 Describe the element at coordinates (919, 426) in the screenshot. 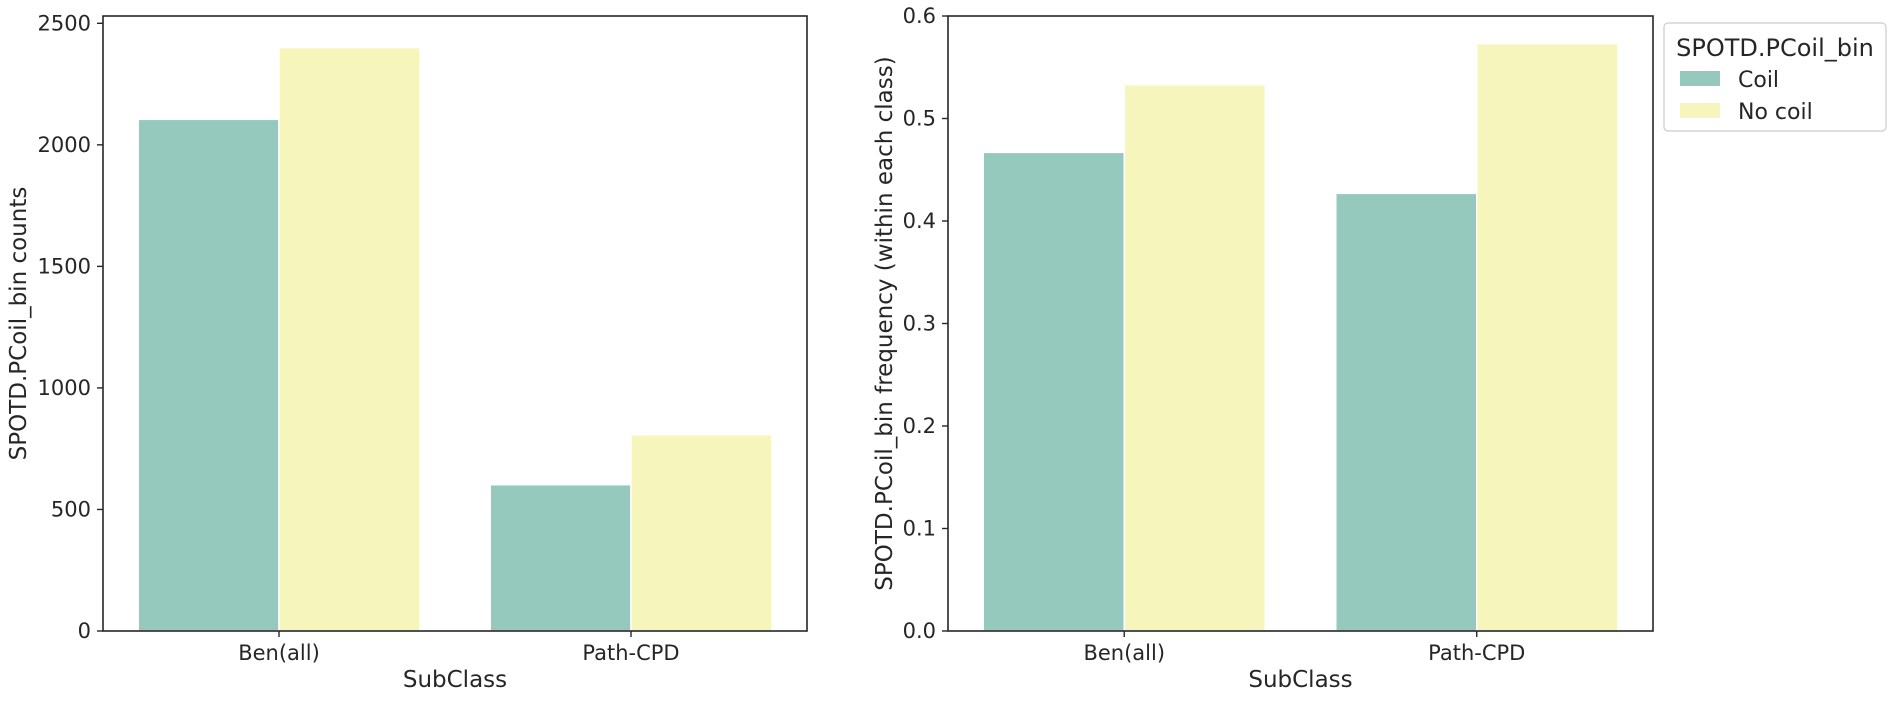

I see `y-tick-label: 0.2` at that location.